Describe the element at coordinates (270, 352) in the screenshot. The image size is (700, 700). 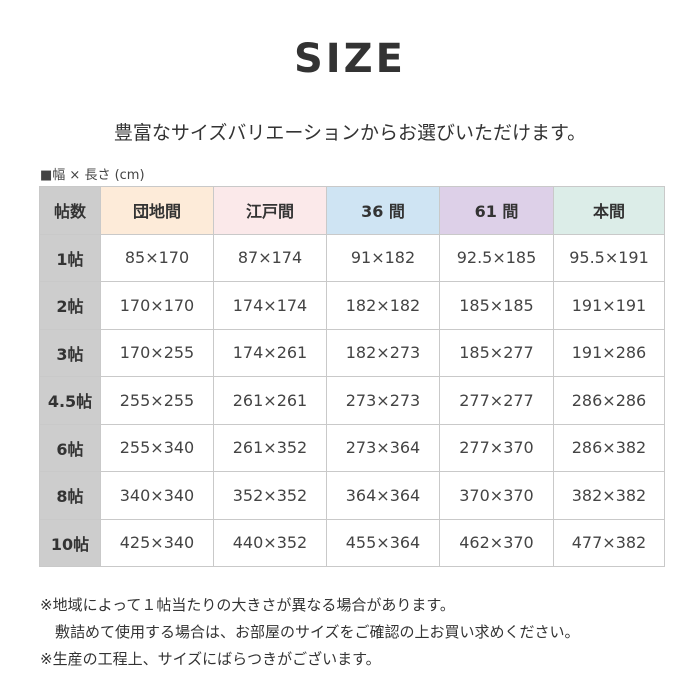
I see `table-cell: 174×261` at that location.